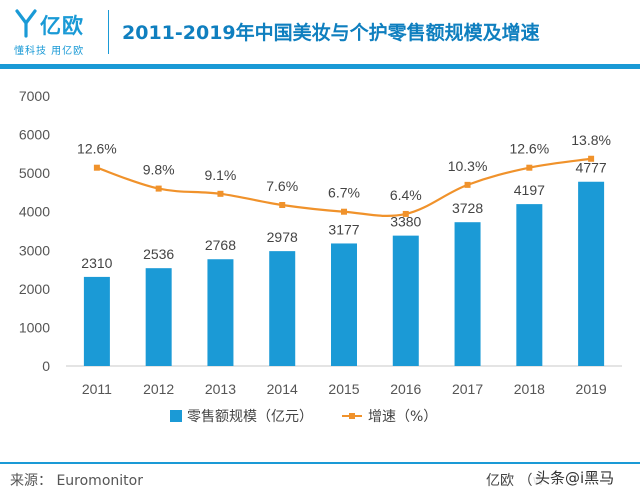 Image resolution: width=640 pixels, height=500 pixels. What do you see at coordinates (320, 66) in the screenshot?
I see `header-bar` at bounding box center [320, 66].